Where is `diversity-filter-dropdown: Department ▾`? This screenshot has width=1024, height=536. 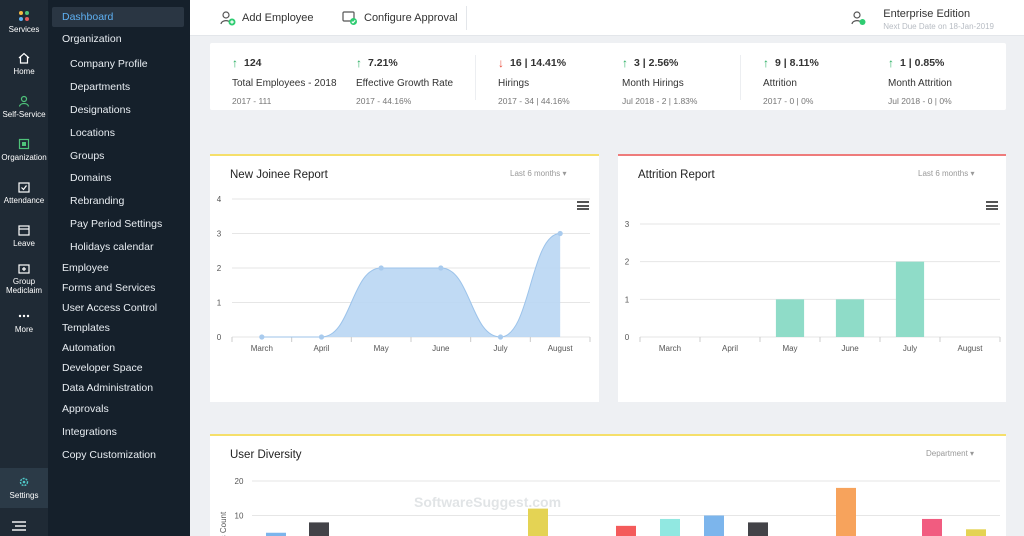 diversity-filter-dropdown: Department ▾ is located at coordinates (950, 453).